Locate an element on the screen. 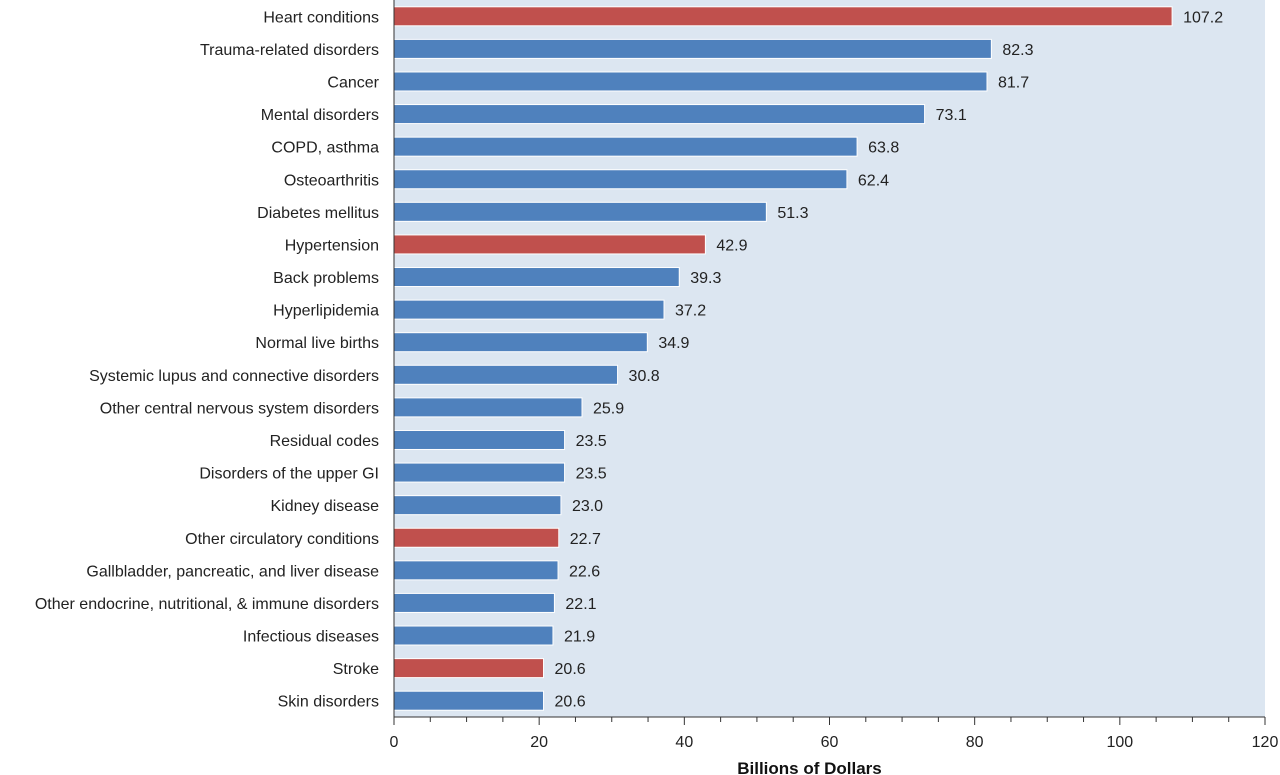 This screenshot has width=1280, height=775. category-label: Heart conditions is located at coordinates (321, 17).